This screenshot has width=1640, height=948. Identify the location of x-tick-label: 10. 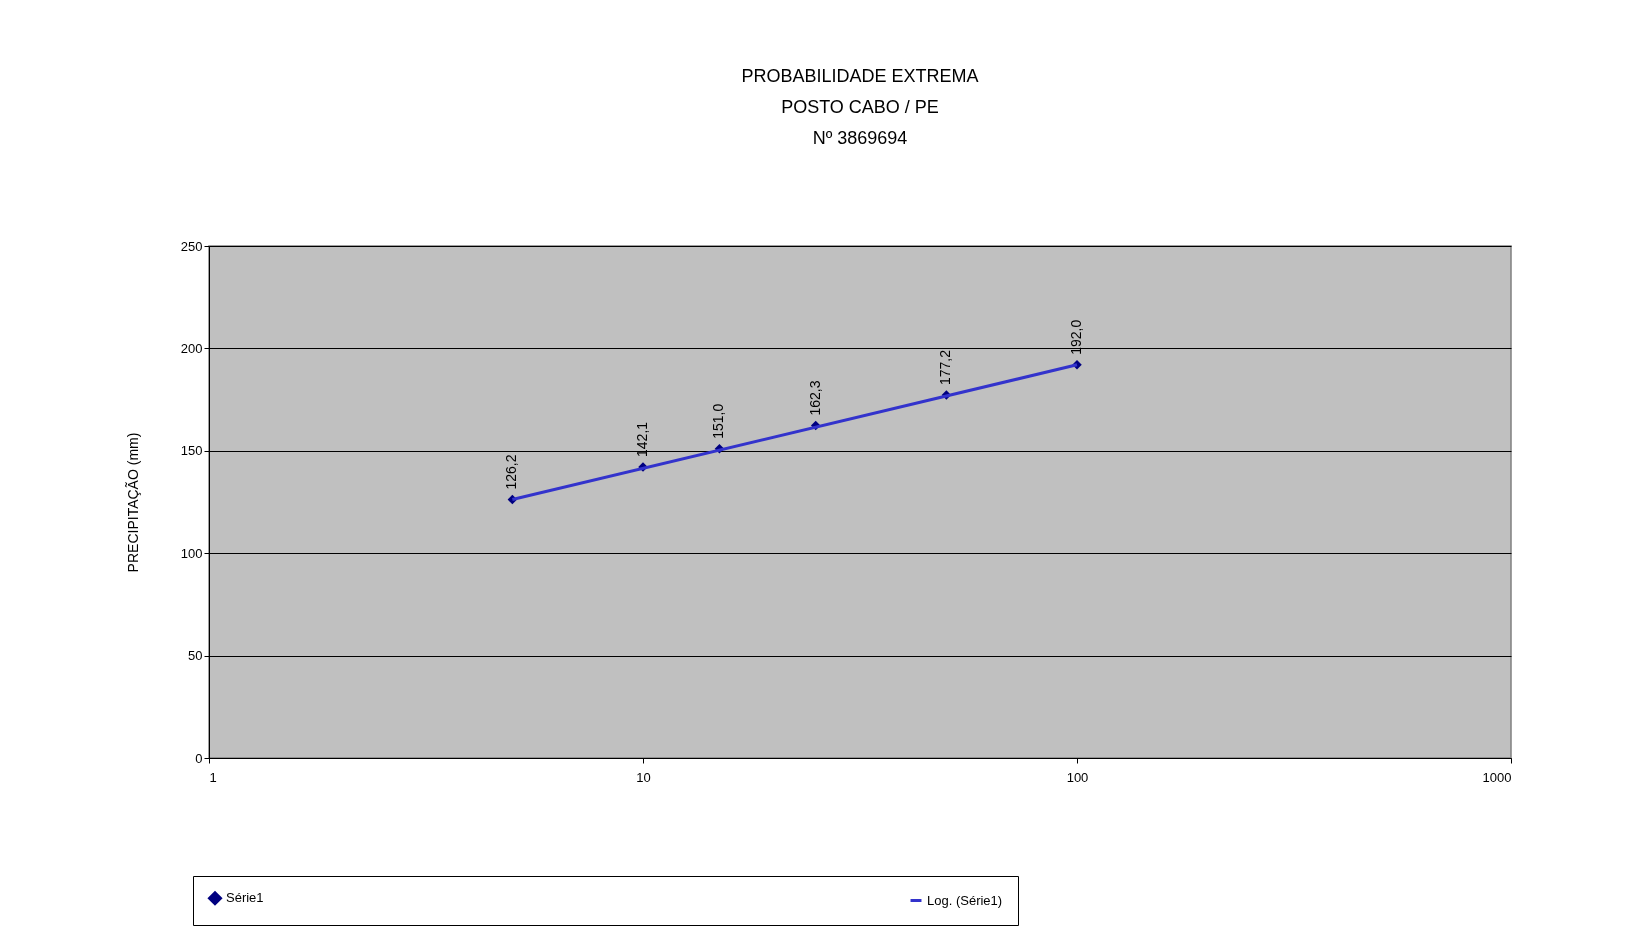
(643, 777).